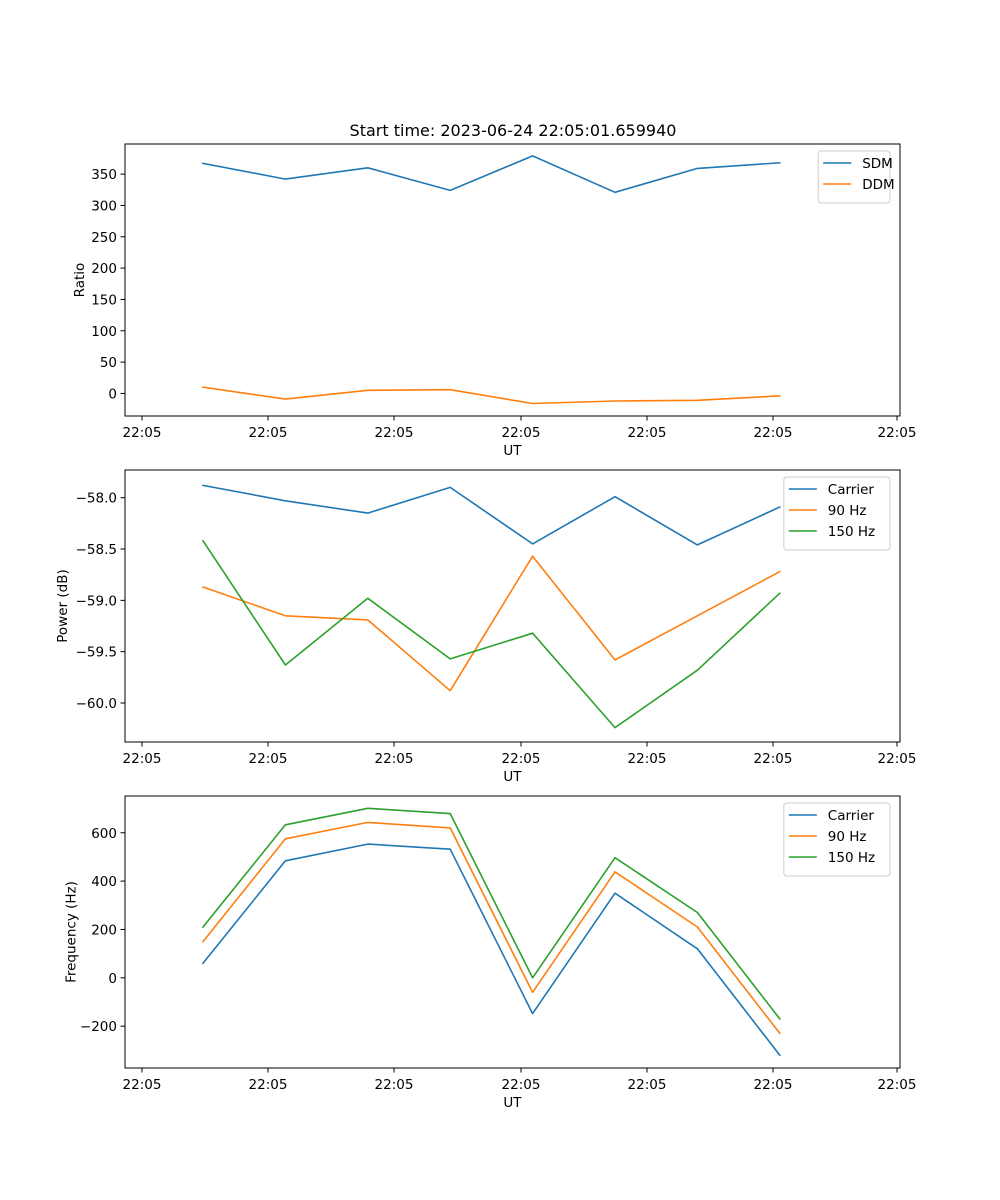  I want to click on y-tick-label: −59.0, so click(96, 601).